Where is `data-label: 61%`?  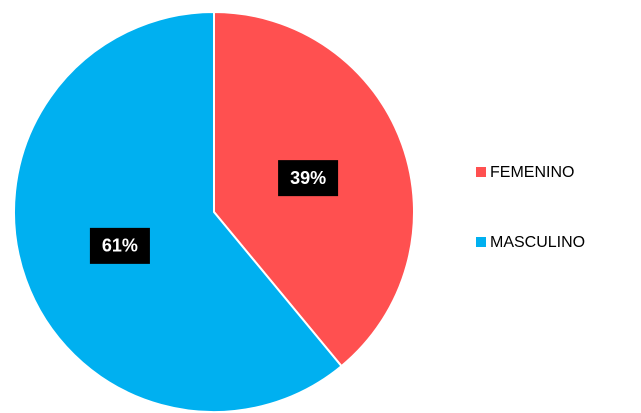 data-label: 61% is located at coordinates (120, 246).